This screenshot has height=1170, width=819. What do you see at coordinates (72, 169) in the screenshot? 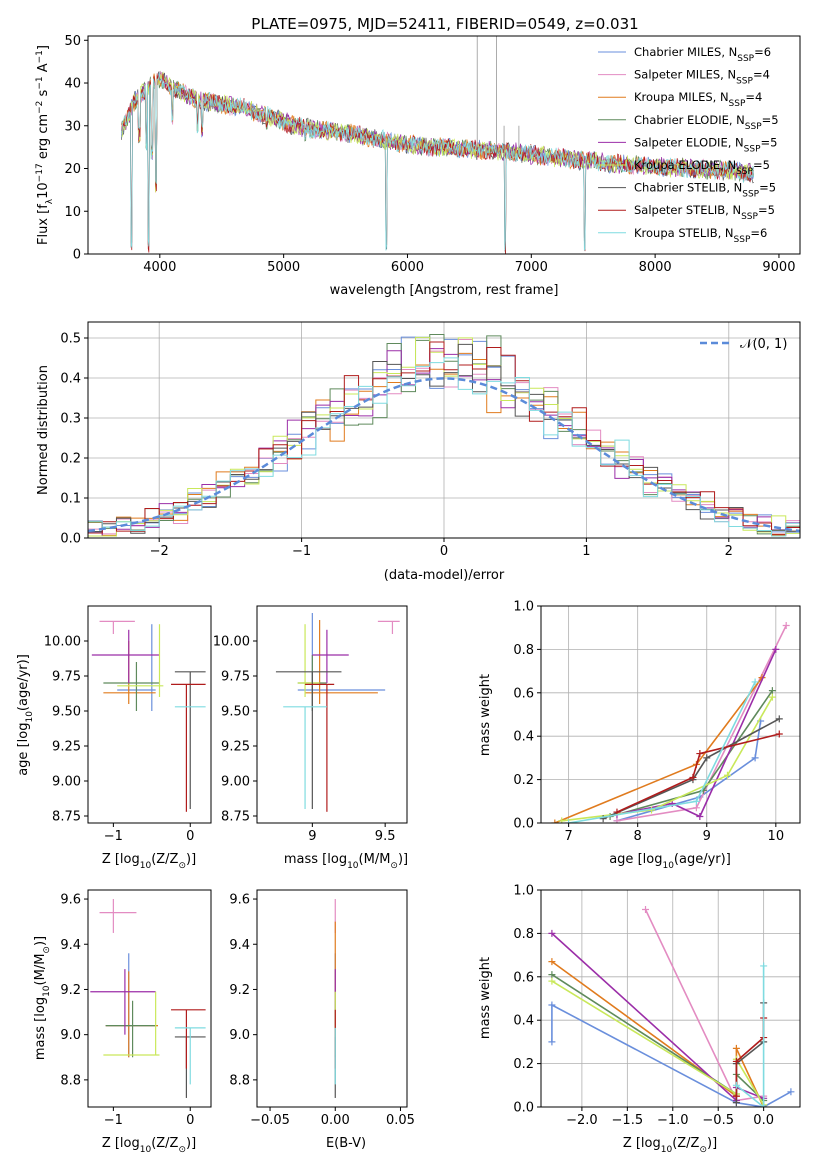
I see `y-tick-label: 20` at bounding box center [72, 169].